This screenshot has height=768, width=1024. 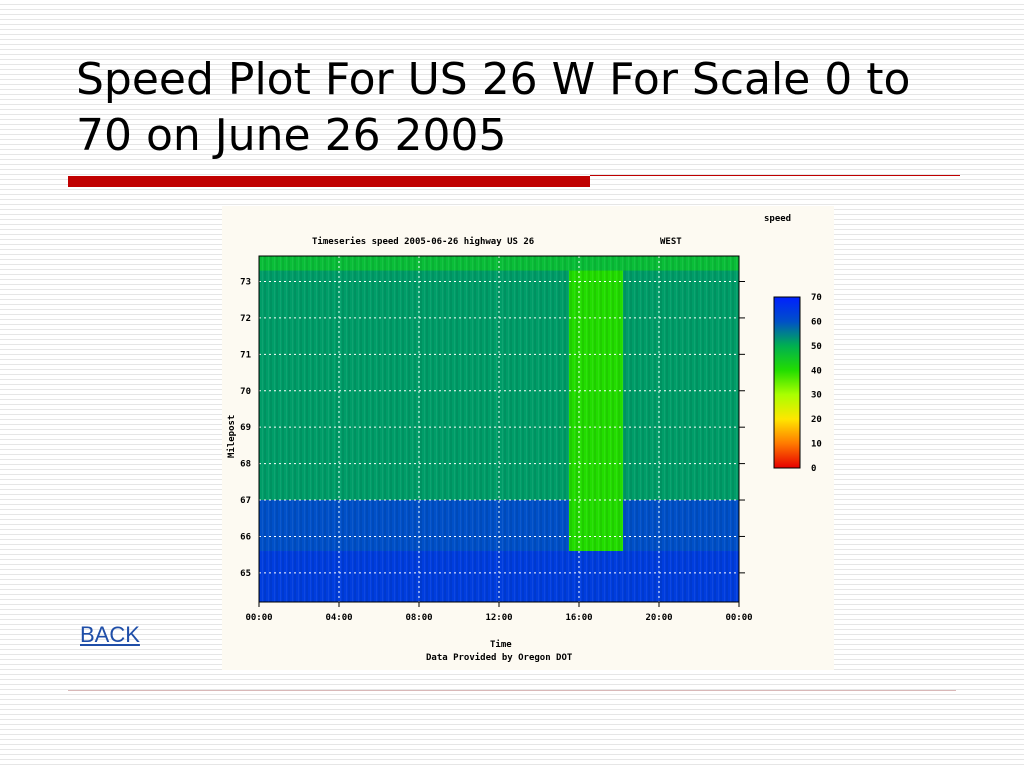 I want to click on colorbar-tick-label: 40, so click(x=816, y=371).